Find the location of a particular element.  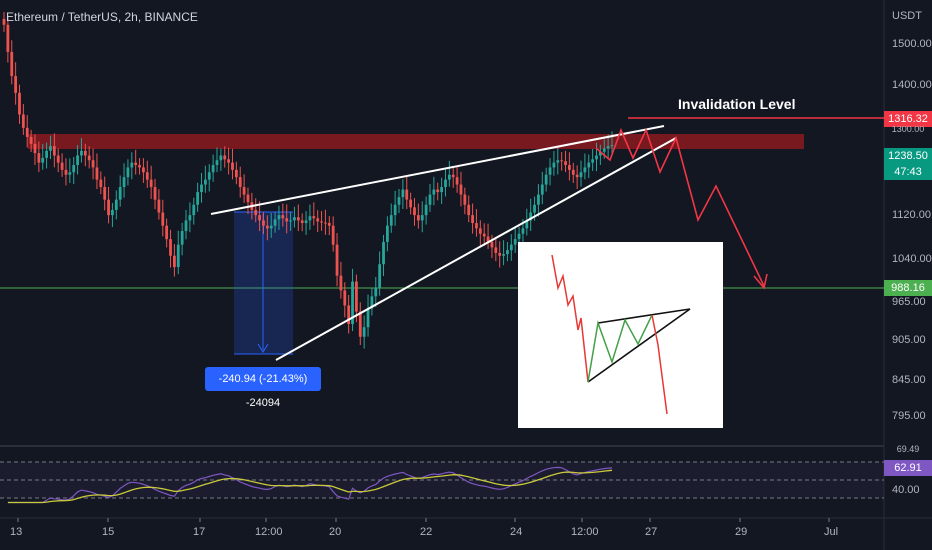

rsi-upper-tag: 69.49 is located at coordinates (908, 449).